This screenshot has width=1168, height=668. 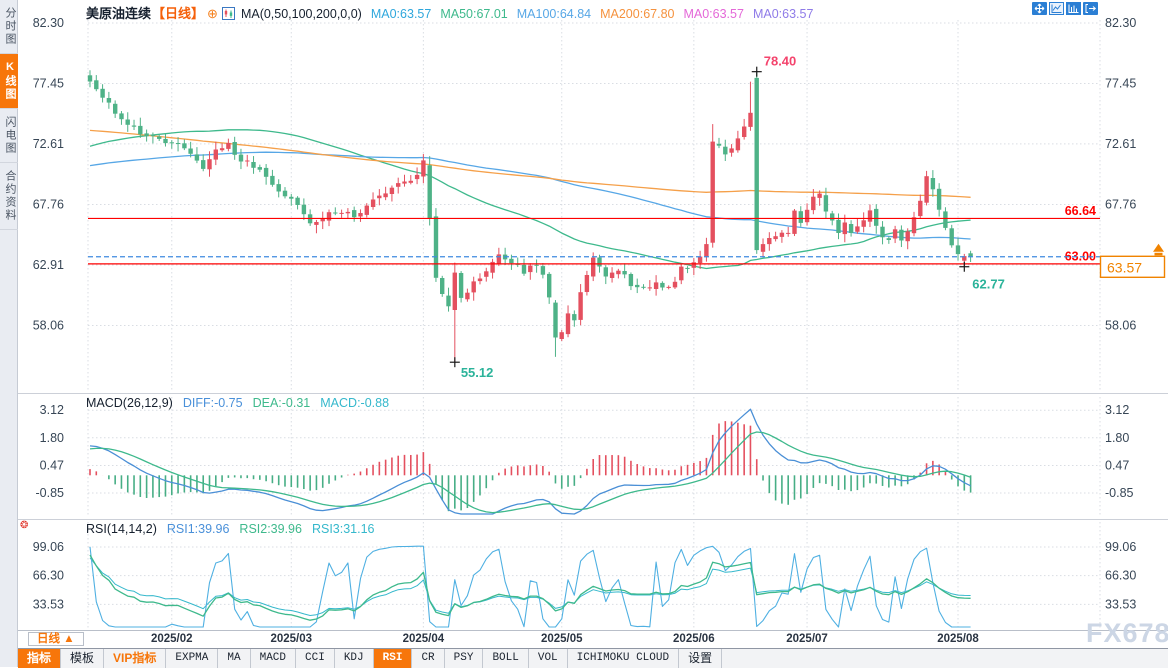 I want to click on sidebar-item-time-chart: 分时图, so click(x=9, y=27).